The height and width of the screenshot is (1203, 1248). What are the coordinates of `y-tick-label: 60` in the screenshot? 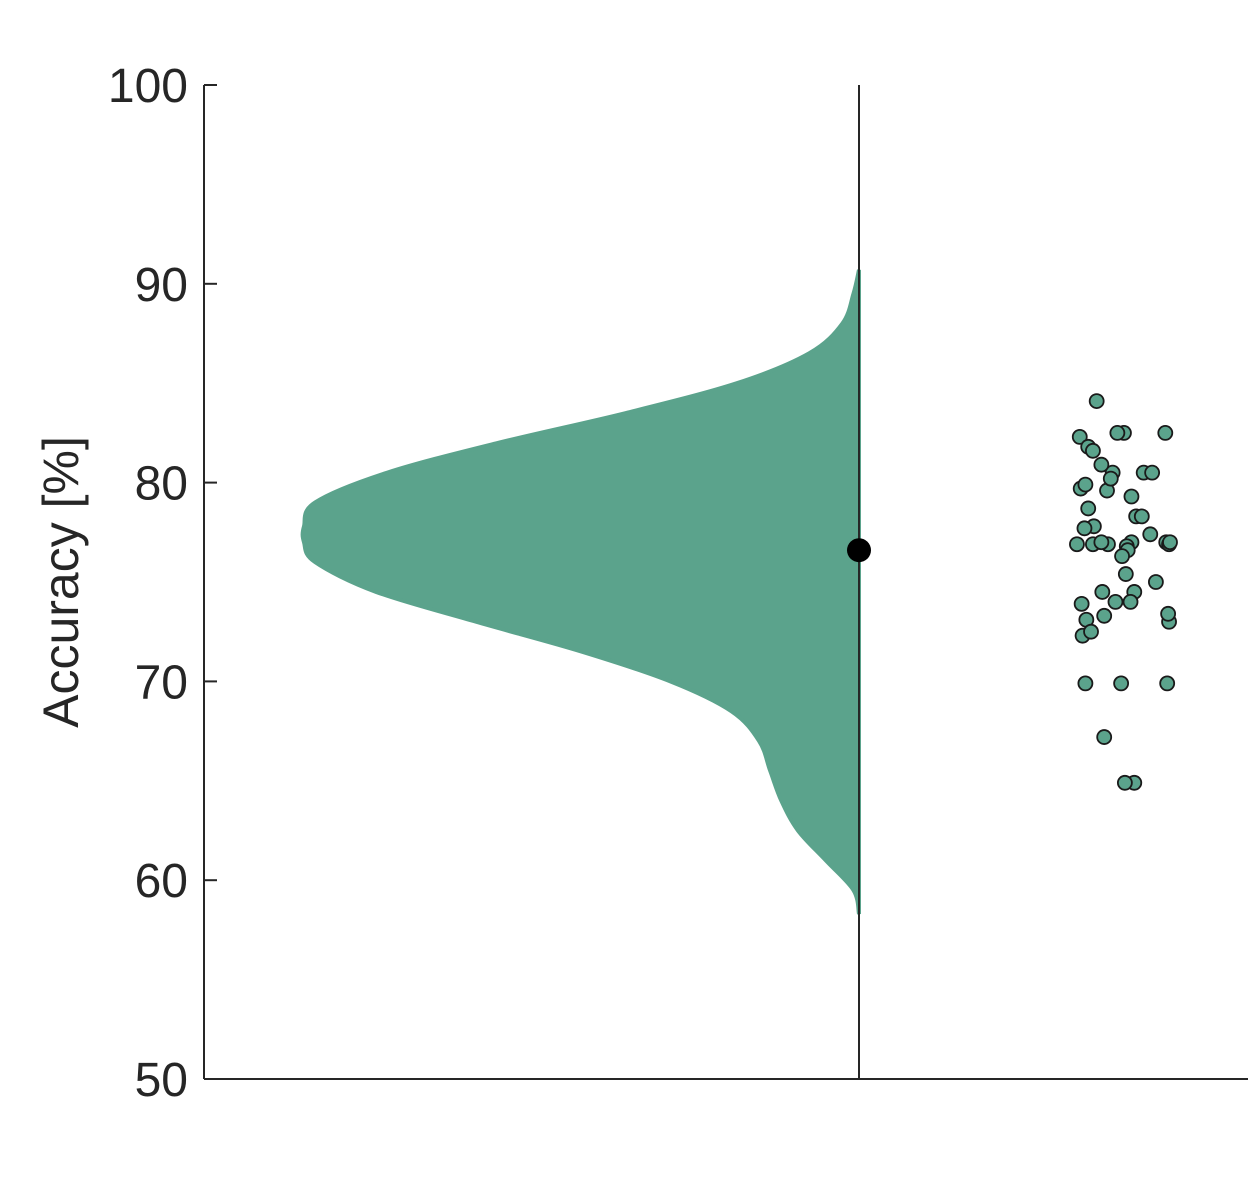 It's located at (161, 881).